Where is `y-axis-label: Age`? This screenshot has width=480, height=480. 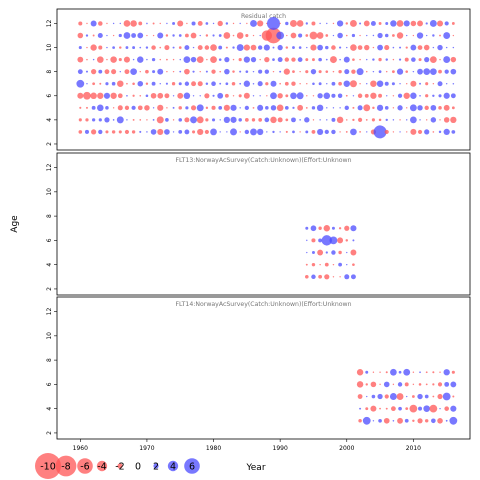 y-axis-label: Age is located at coordinates (15, 224).